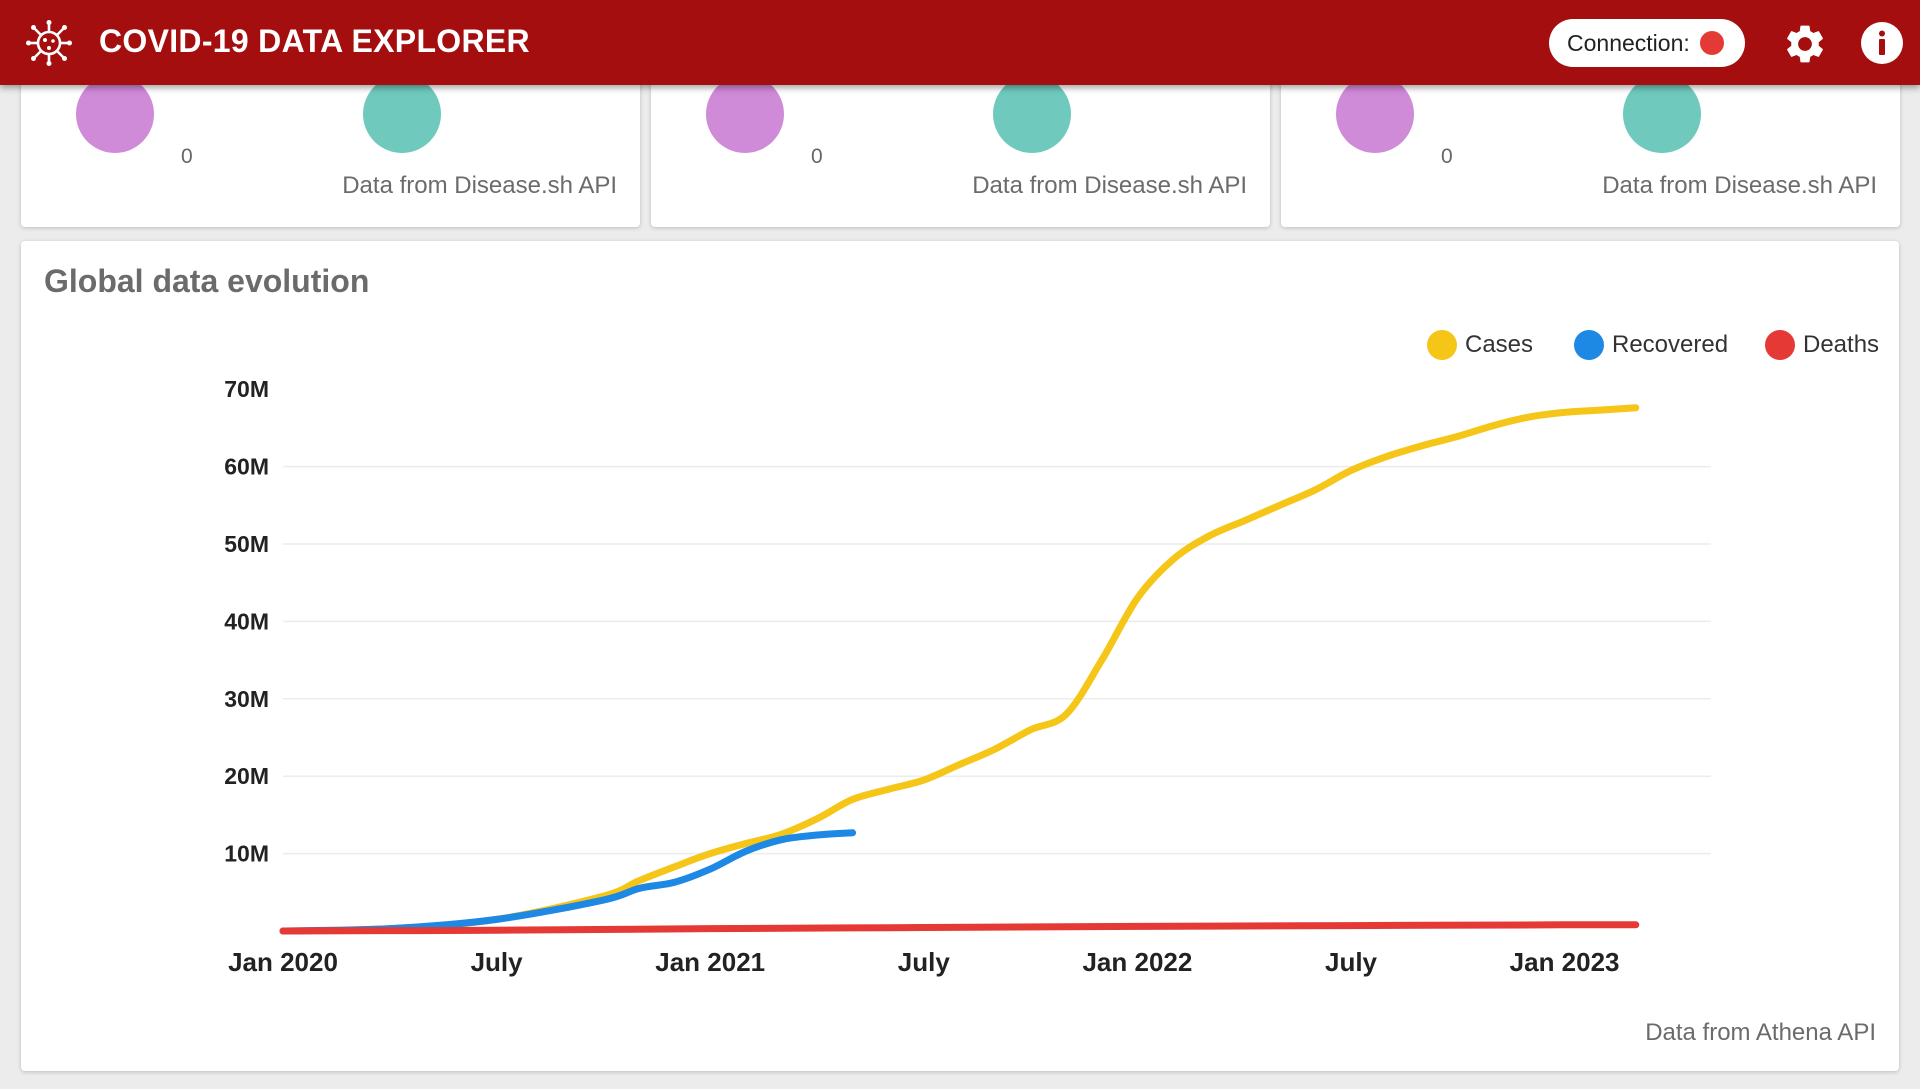  What do you see at coordinates (283, 962) in the screenshot?
I see `x-tick-label: Jan 2020` at bounding box center [283, 962].